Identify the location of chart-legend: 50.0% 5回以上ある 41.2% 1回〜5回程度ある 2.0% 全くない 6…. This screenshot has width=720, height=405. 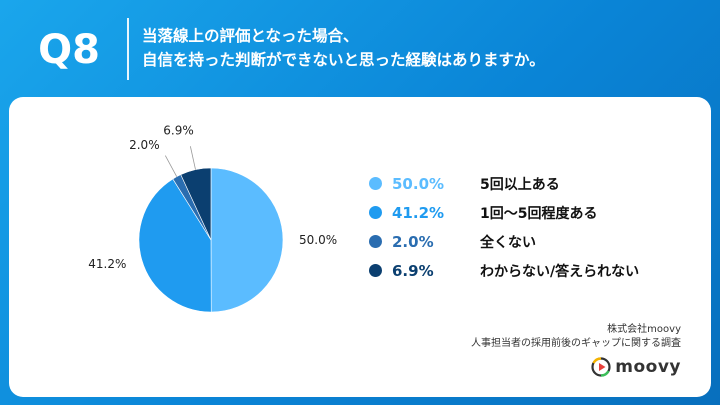
(504, 227).